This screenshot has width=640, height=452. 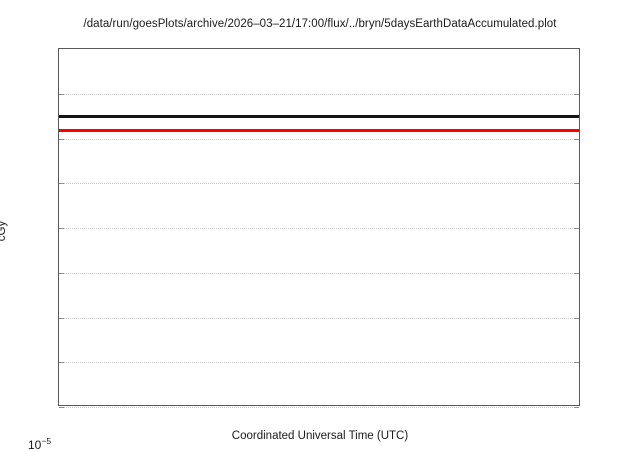 What do you see at coordinates (40, 444) in the screenshot?
I see `clipped-lower-panel-ticklabel: 10−5` at bounding box center [40, 444].